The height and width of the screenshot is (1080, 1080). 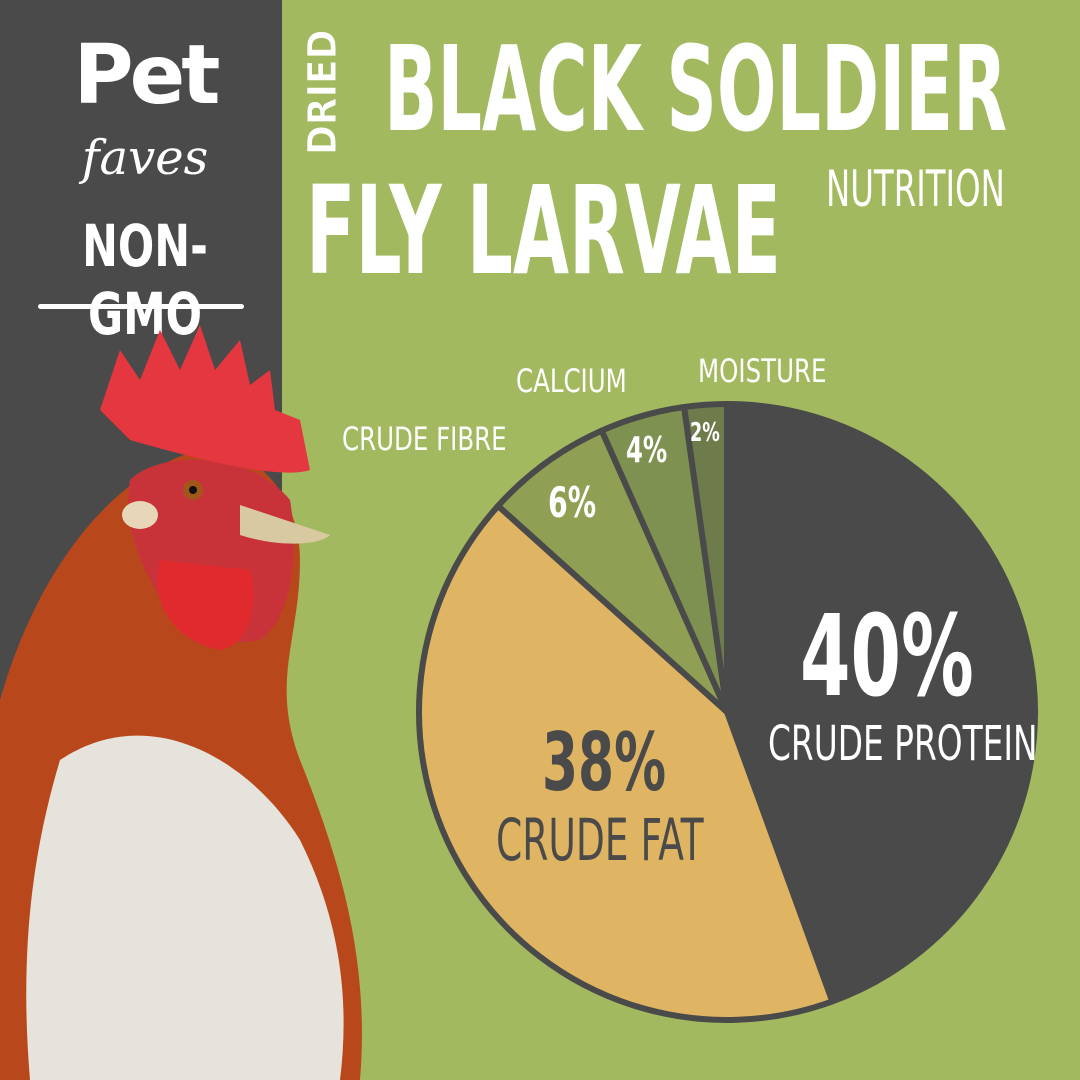 What do you see at coordinates (147, 75) in the screenshot?
I see `brand-logo-pet: Pet` at bounding box center [147, 75].